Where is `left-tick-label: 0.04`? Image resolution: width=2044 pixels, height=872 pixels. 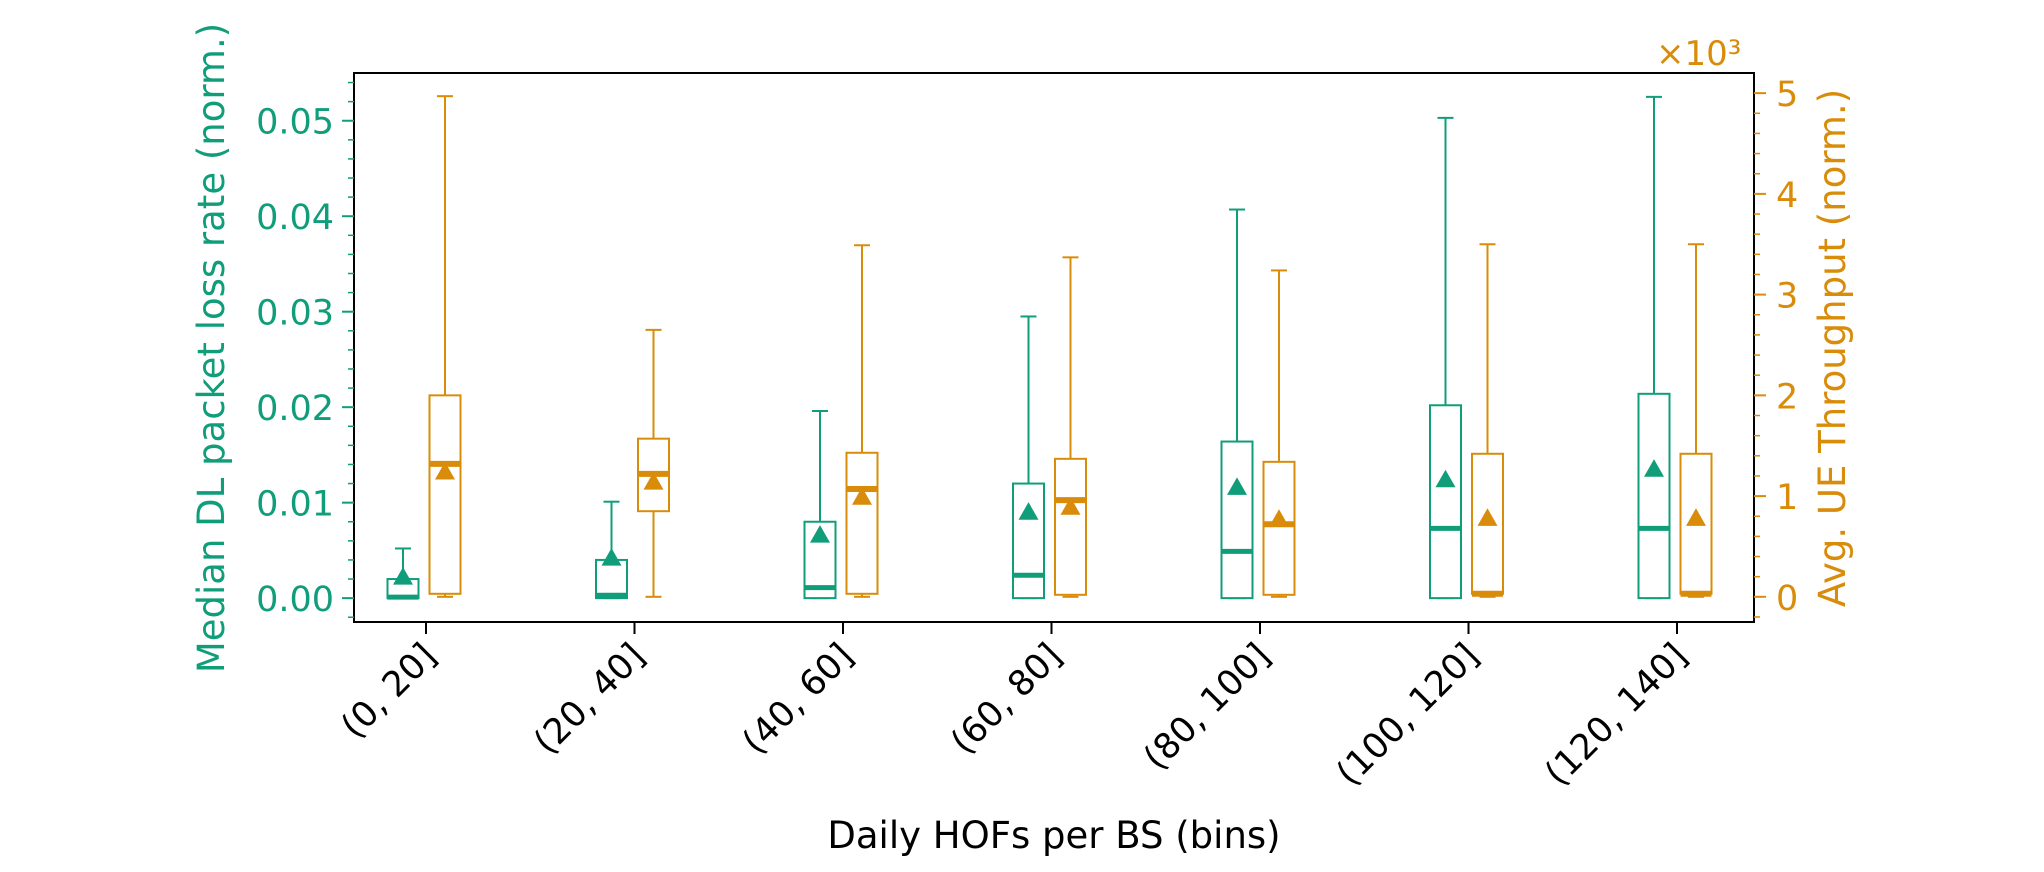
left-tick-label: 0.04 is located at coordinates (295, 218).